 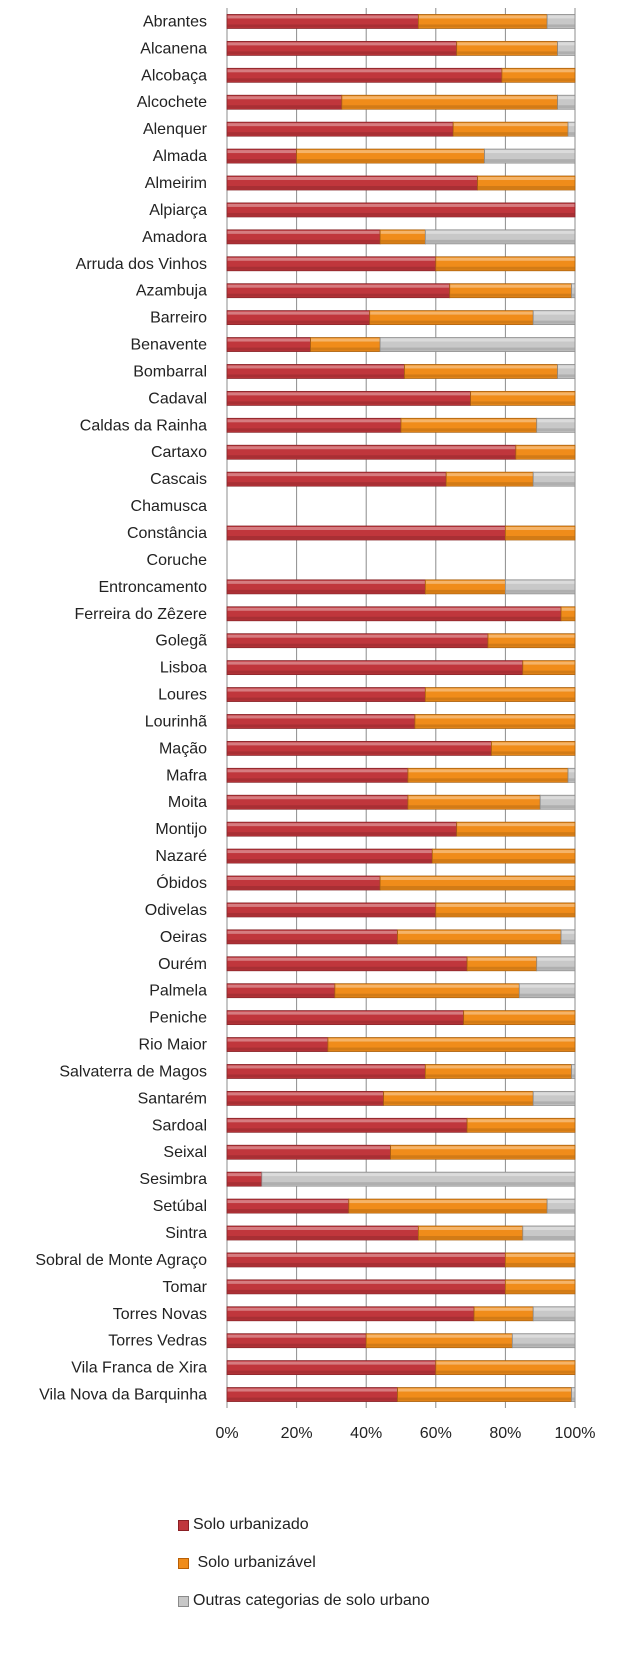 I want to click on category-label: Alcanena, so click(x=173, y=48).